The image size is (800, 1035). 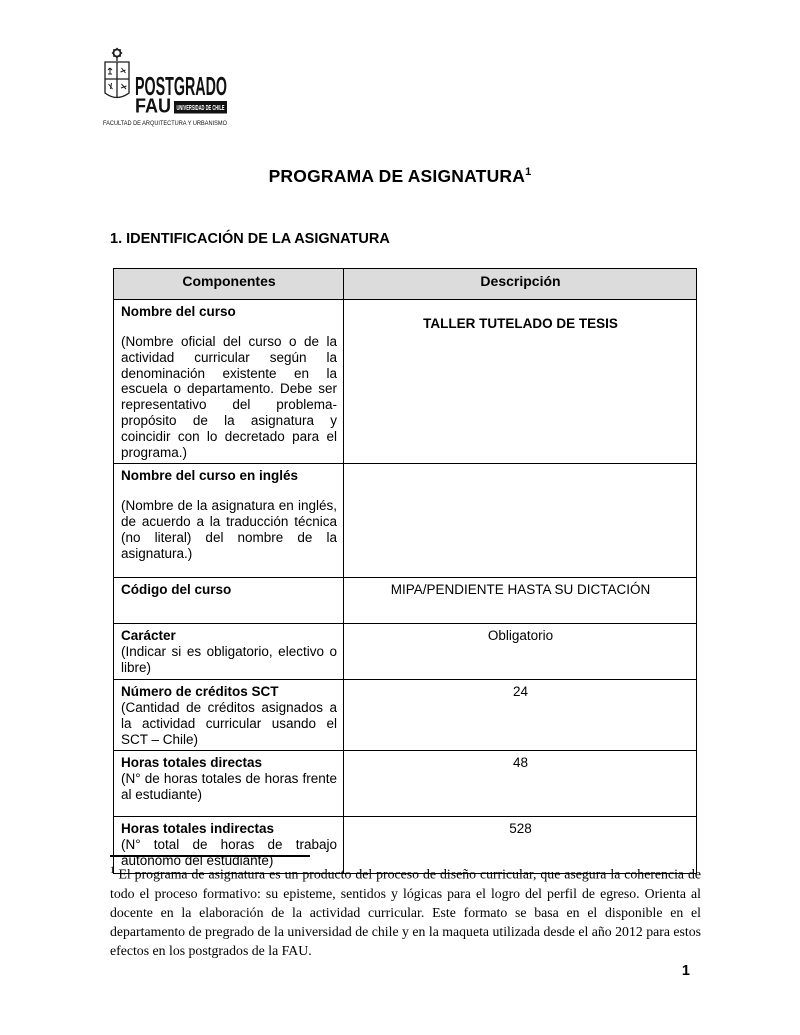 I want to click on page-number: 1, so click(x=685, y=971).